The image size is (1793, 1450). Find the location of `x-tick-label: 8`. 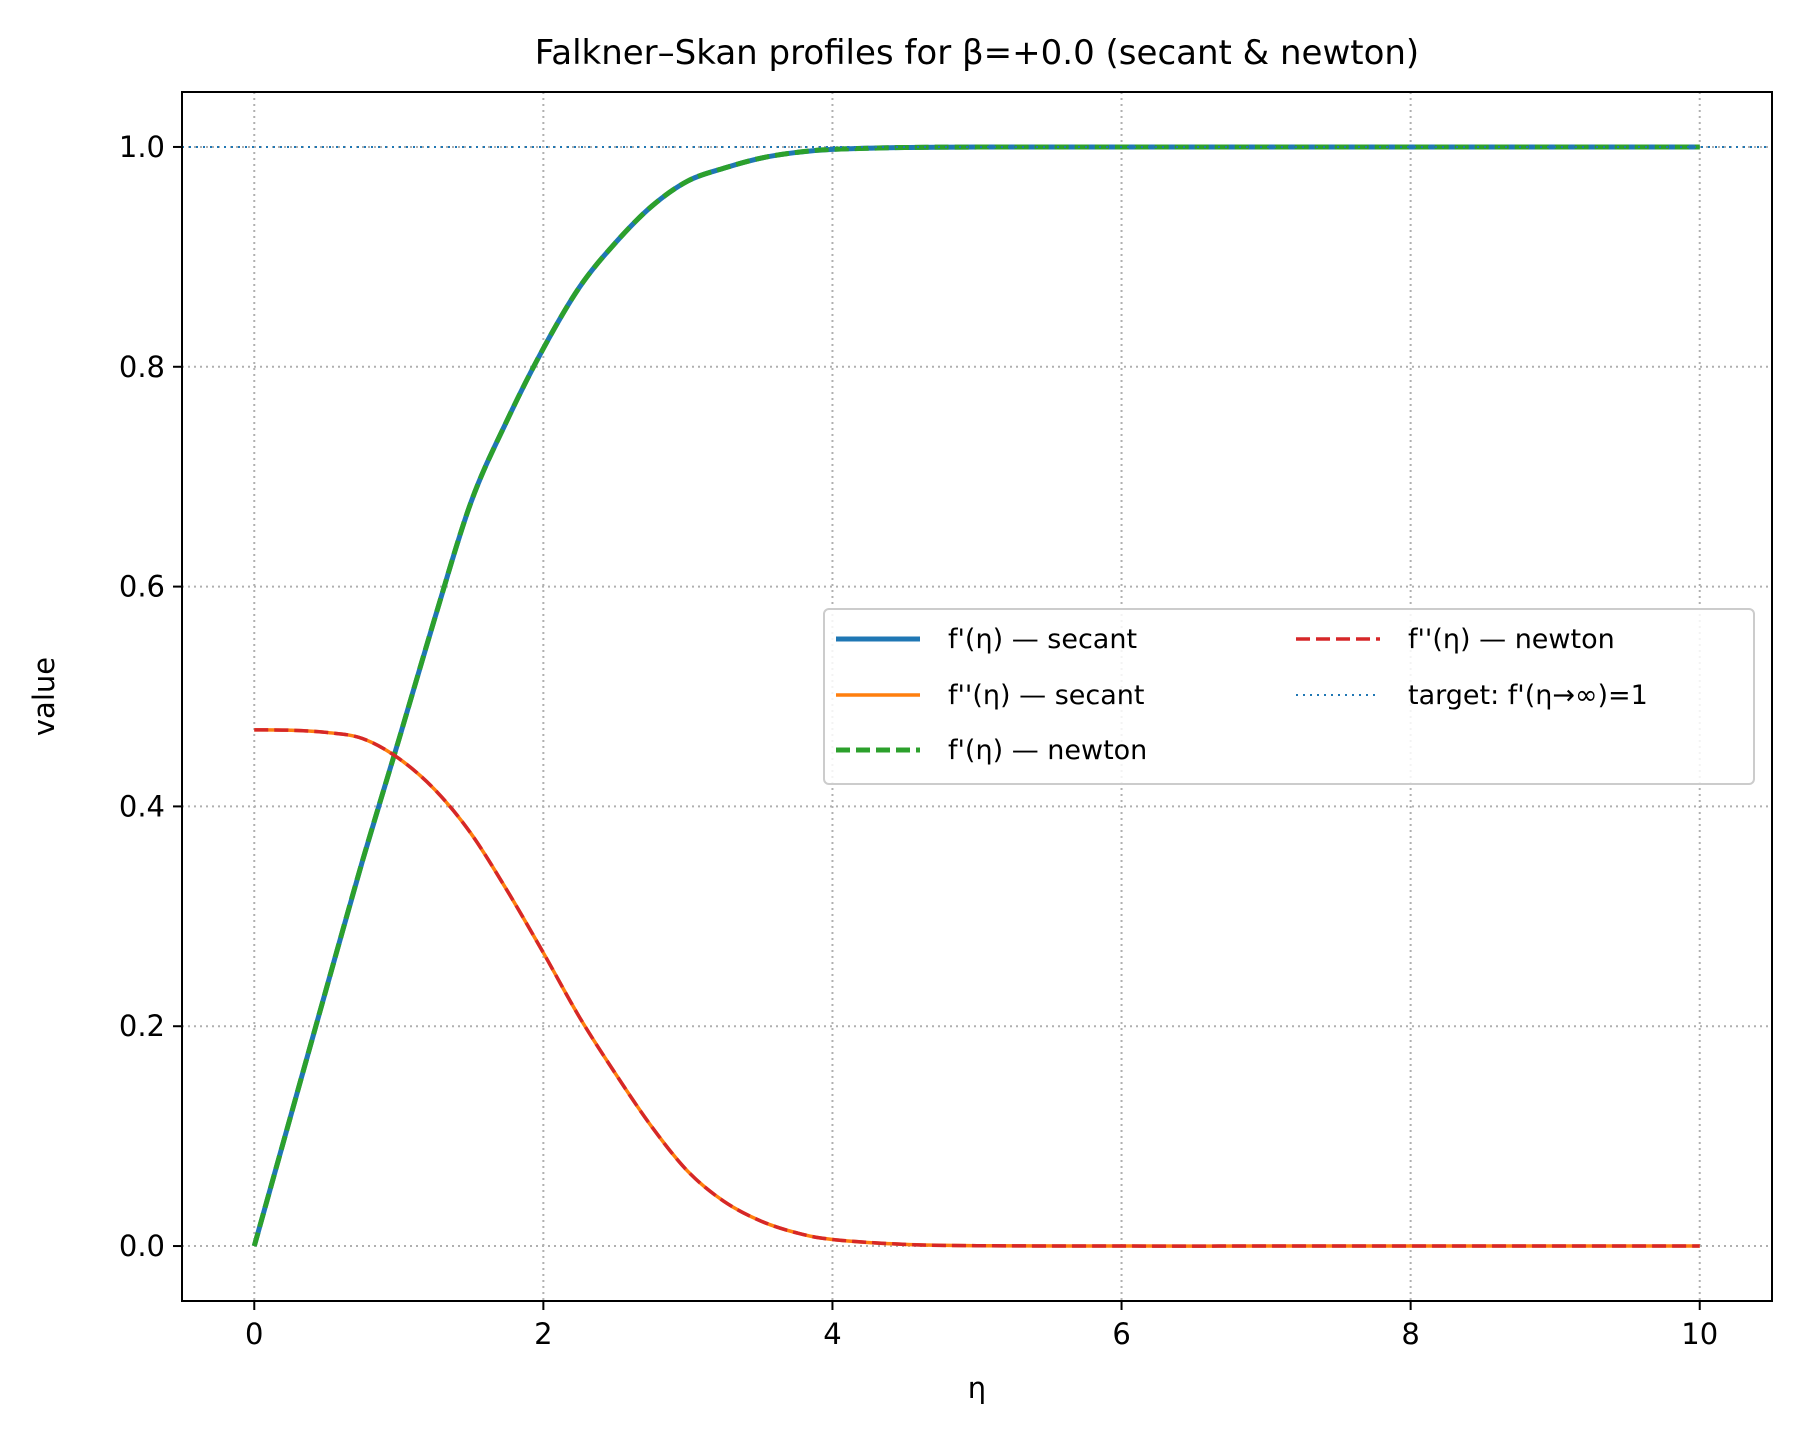

x-tick-label: 8 is located at coordinates (1410, 1334).